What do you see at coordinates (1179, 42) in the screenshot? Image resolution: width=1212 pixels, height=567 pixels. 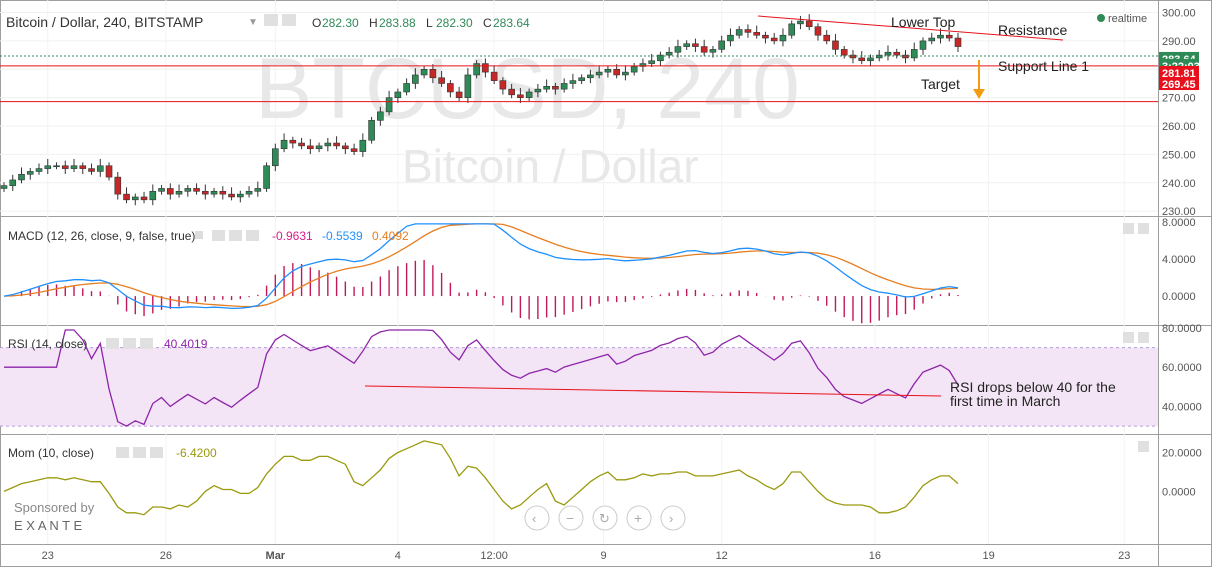 I see `price-tick-label: 290.00` at bounding box center [1179, 42].